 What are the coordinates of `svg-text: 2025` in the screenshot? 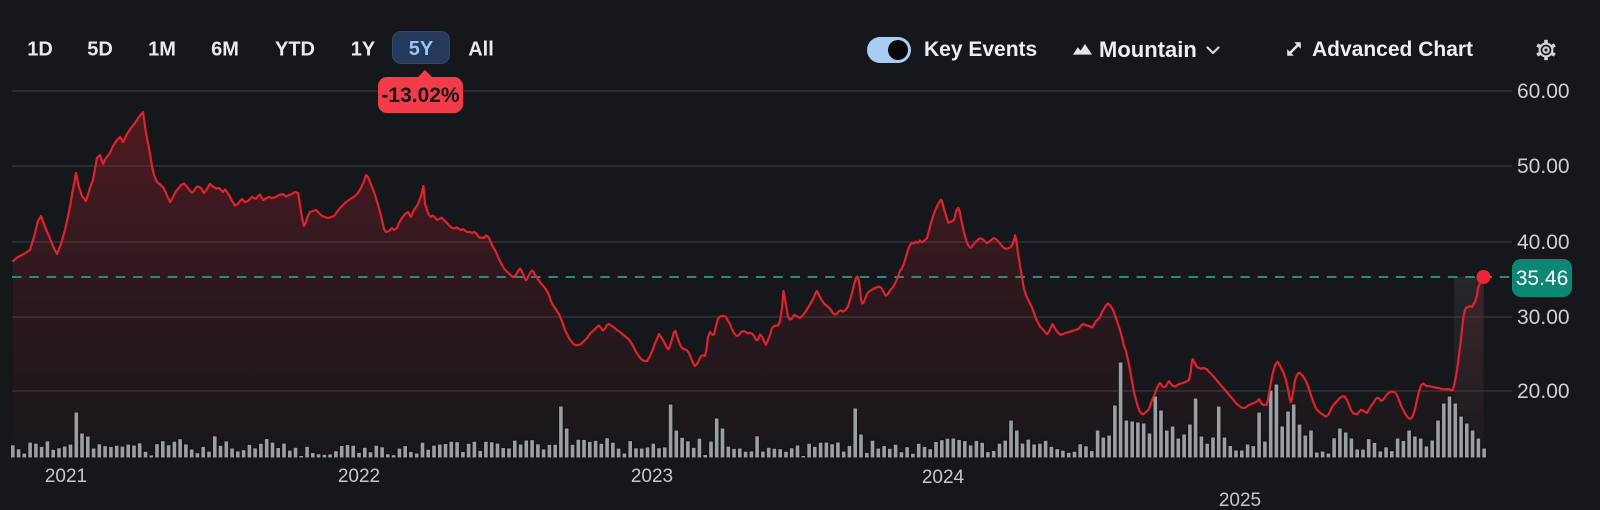 It's located at (1240, 500).